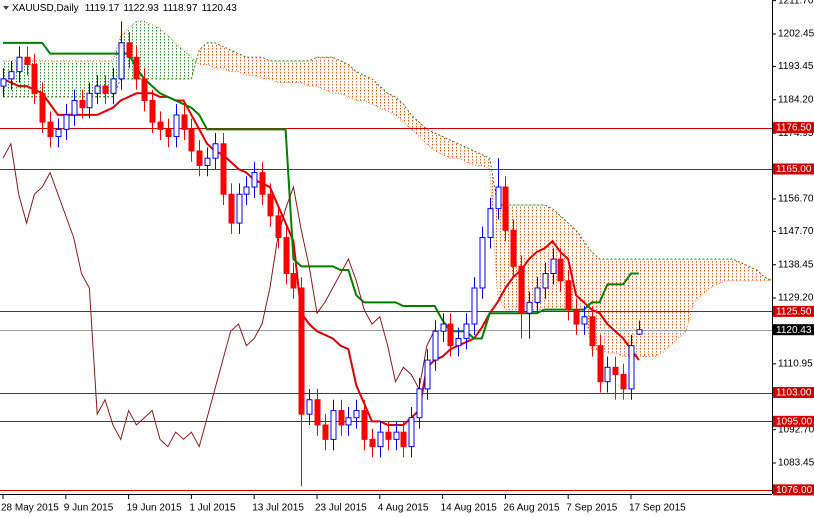 Image resolution: width=814 pixels, height=516 pixels. I want to click on chart-title: XAUUSD,Daily, so click(45, 8).